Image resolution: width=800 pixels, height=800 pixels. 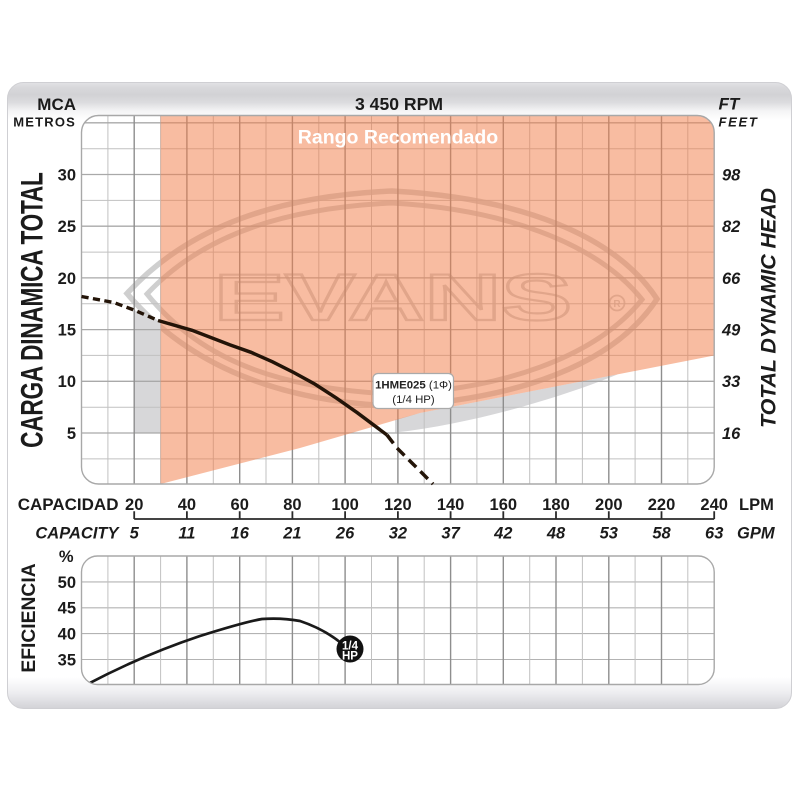 What do you see at coordinates (240, 505) in the screenshot?
I see `svg-text: 60` at bounding box center [240, 505].